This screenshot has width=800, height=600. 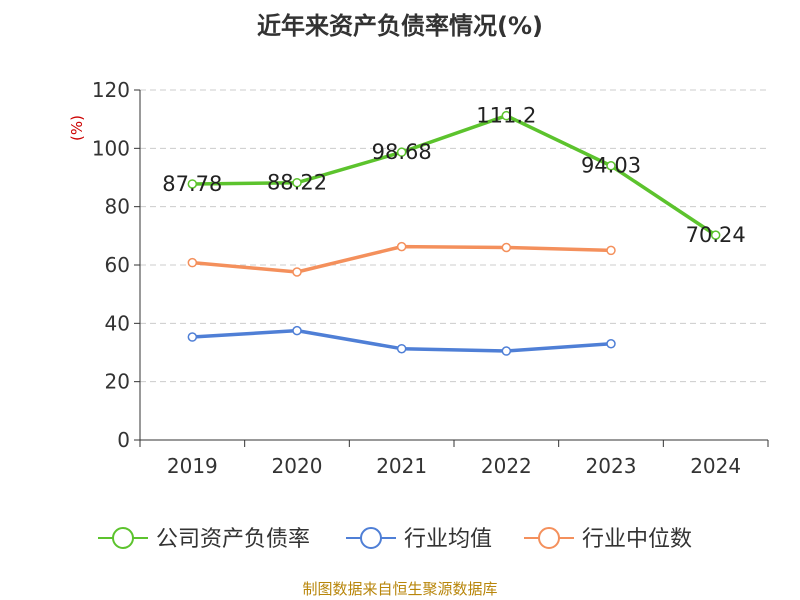 I want to click on x-tick-label: 2020, so click(x=297, y=466).